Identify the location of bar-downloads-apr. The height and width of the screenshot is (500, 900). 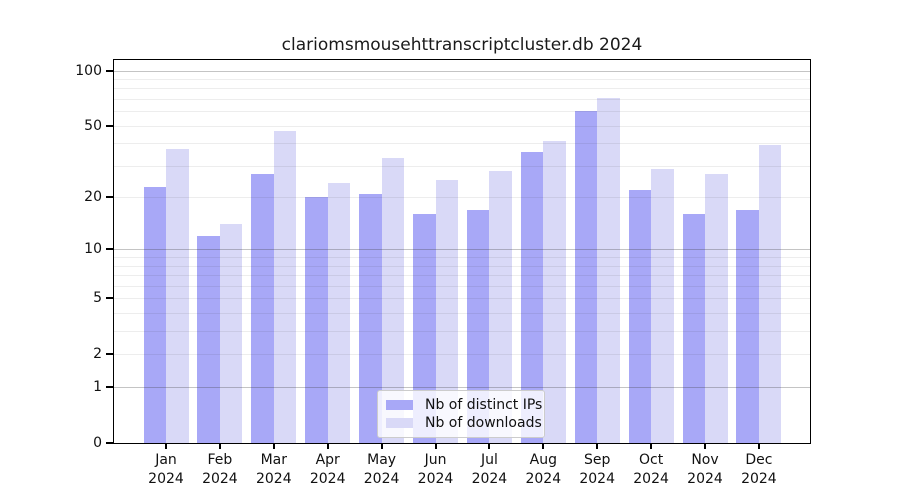
(339, 313).